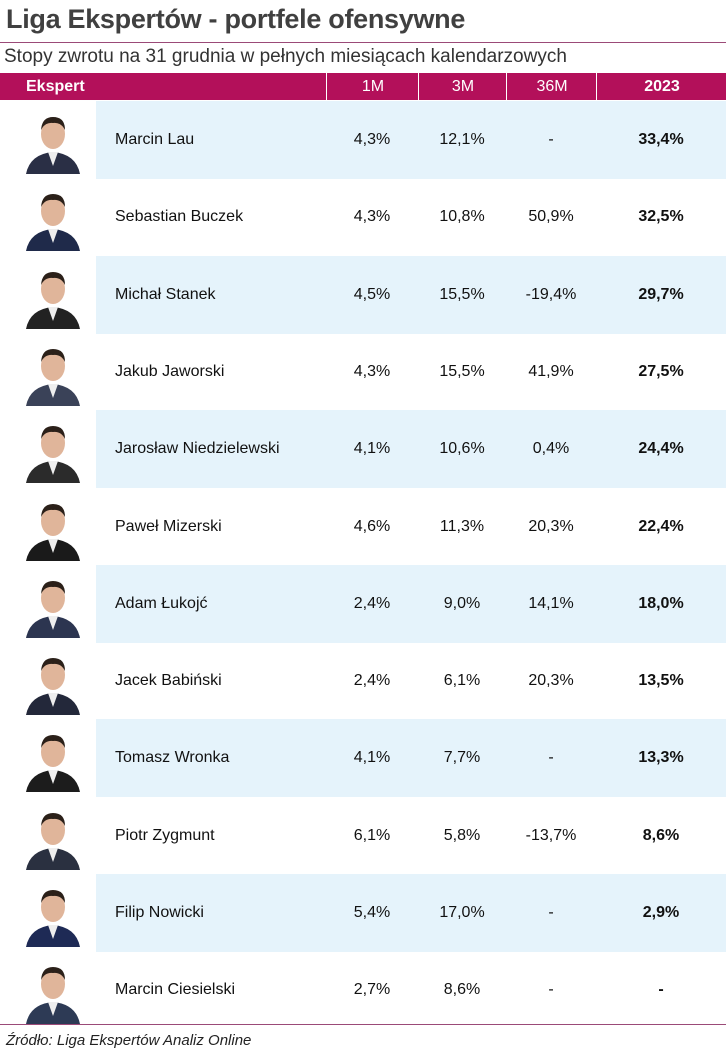 The height and width of the screenshot is (1053, 726). What do you see at coordinates (462, 139) in the screenshot?
I see `return-3m: 12,1%` at bounding box center [462, 139].